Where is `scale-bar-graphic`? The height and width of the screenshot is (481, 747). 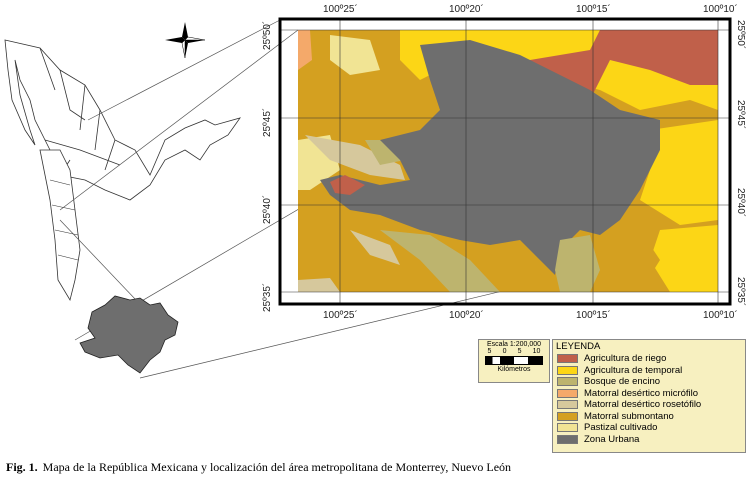
scale-bar-graphic is located at coordinates (514, 360).